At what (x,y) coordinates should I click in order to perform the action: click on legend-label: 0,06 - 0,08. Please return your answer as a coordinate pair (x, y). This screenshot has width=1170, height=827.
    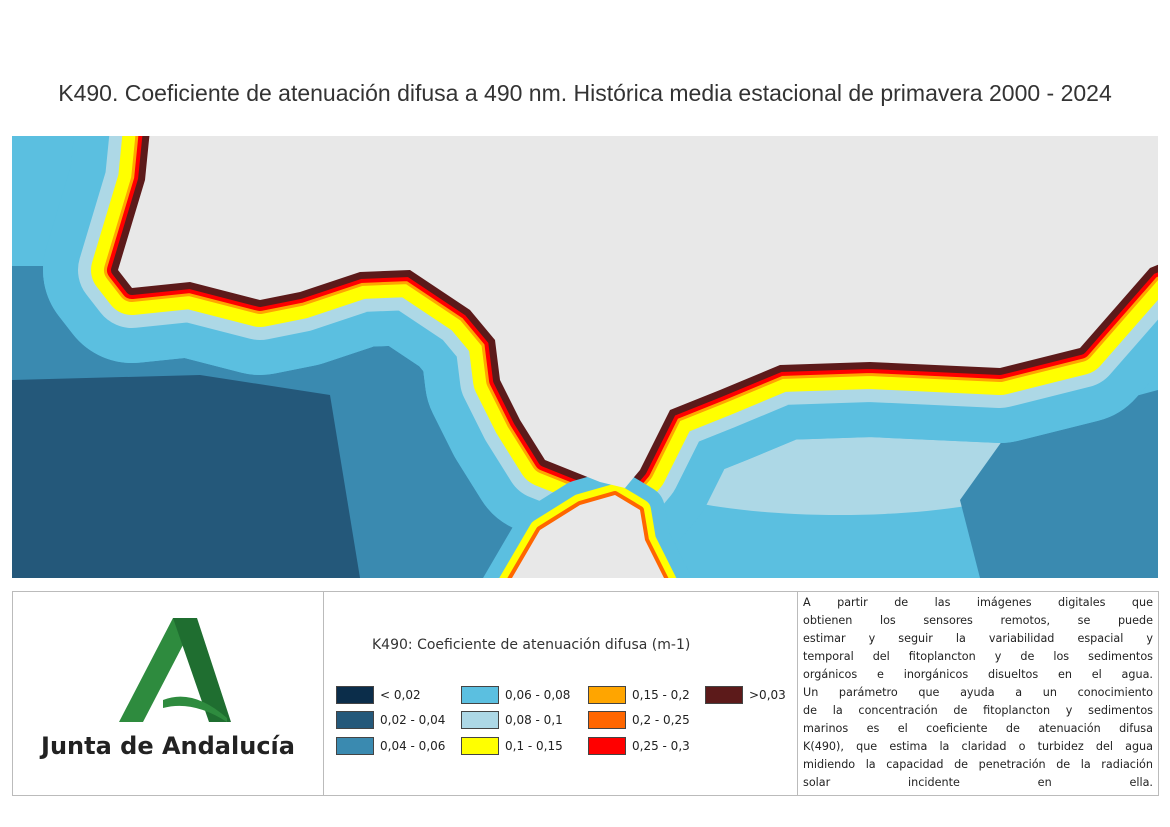
    Looking at the image, I should click on (538, 695).